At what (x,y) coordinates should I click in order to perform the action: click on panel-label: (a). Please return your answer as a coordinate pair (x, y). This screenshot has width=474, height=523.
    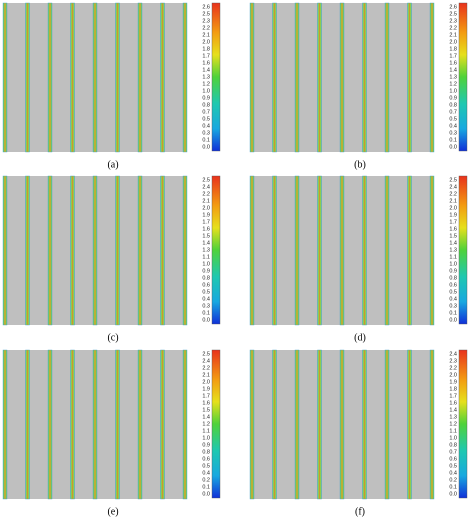
    Looking at the image, I should click on (112, 164).